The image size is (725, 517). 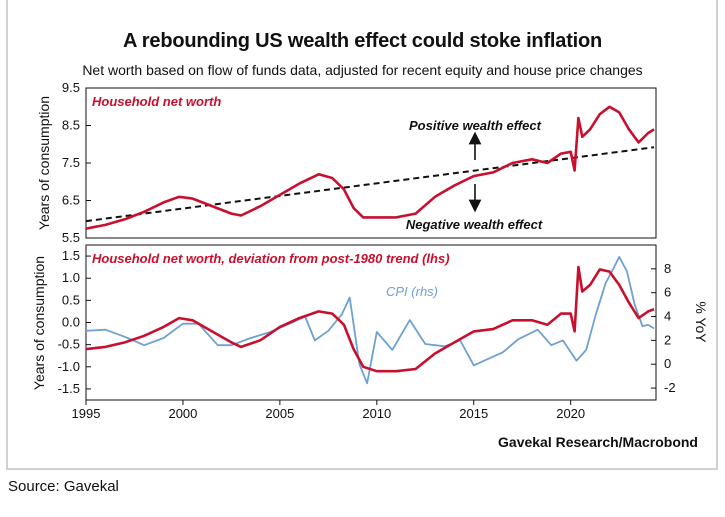 I want to click on bottom-y2tick-label: 4, so click(x=667, y=316).